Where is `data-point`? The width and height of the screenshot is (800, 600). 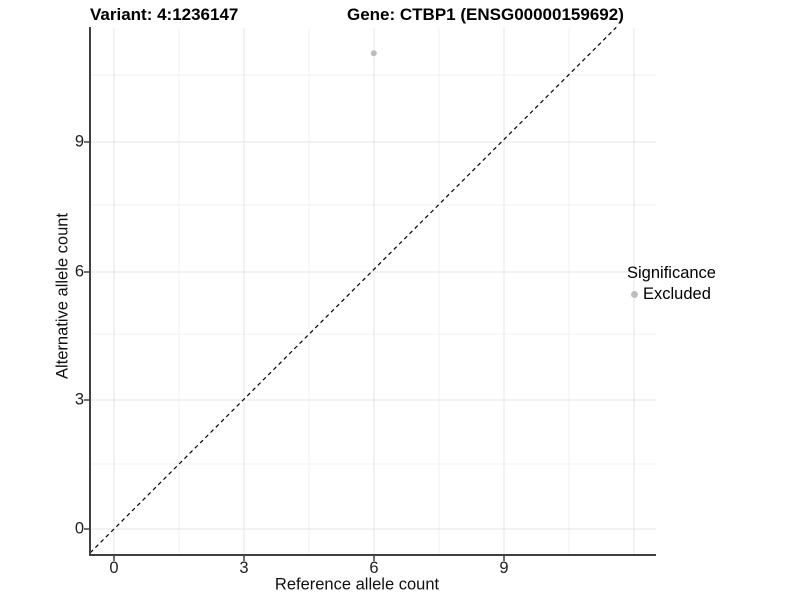
data-point is located at coordinates (373, 53).